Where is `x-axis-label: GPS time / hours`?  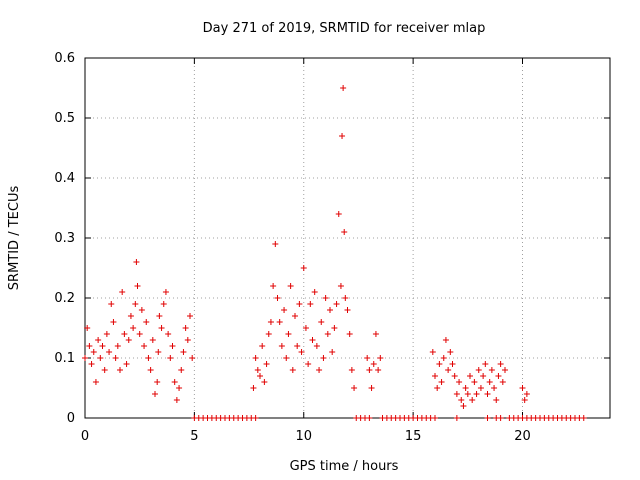
x-axis-label: GPS time / hours is located at coordinates (344, 466).